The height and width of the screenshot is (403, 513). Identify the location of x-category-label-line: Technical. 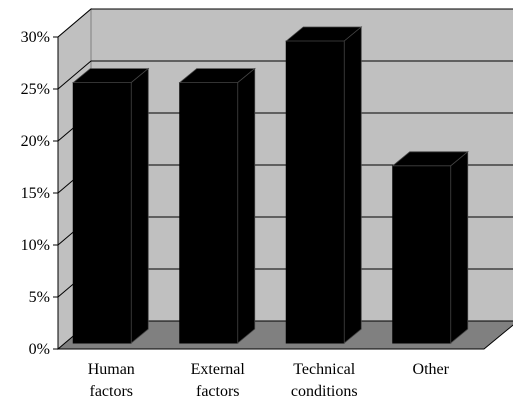
(324, 369).